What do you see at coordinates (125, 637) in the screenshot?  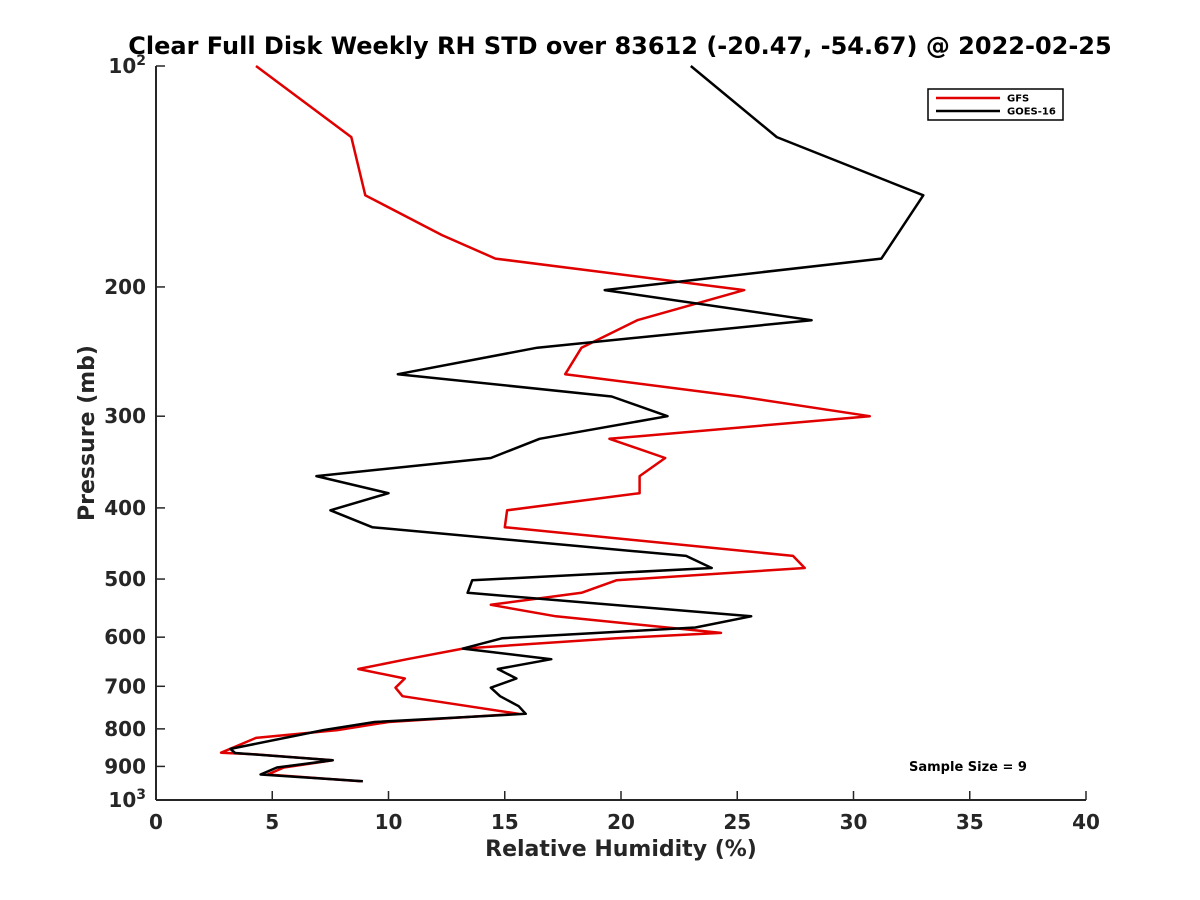 I see `y-tick-label: 600` at bounding box center [125, 637].